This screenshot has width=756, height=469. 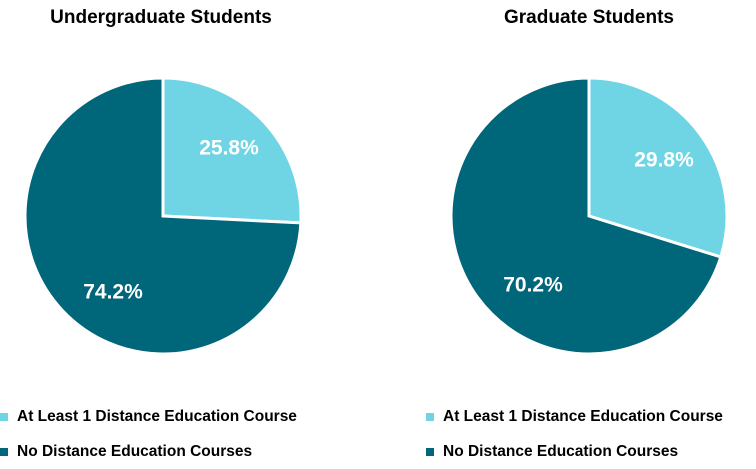 What do you see at coordinates (589, 17) in the screenshot?
I see `chart-title: Graduate Students` at bounding box center [589, 17].